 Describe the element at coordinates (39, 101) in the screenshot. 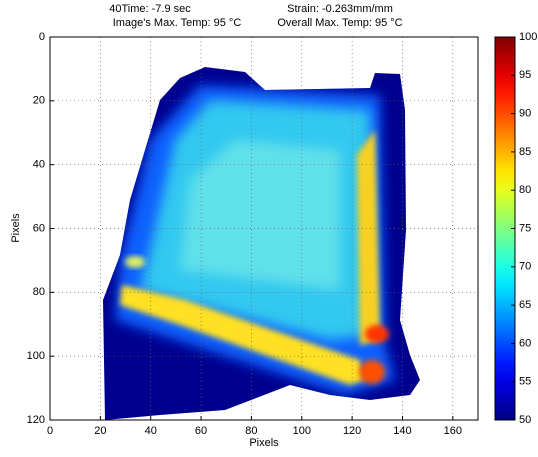

I see `y-tick-label: 20` at that location.